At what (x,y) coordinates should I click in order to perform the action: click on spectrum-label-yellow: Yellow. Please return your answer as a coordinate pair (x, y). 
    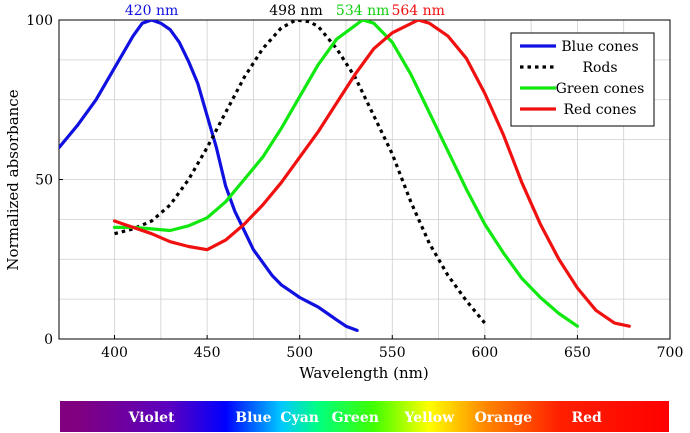
    Looking at the image, I should click on (429, 418).